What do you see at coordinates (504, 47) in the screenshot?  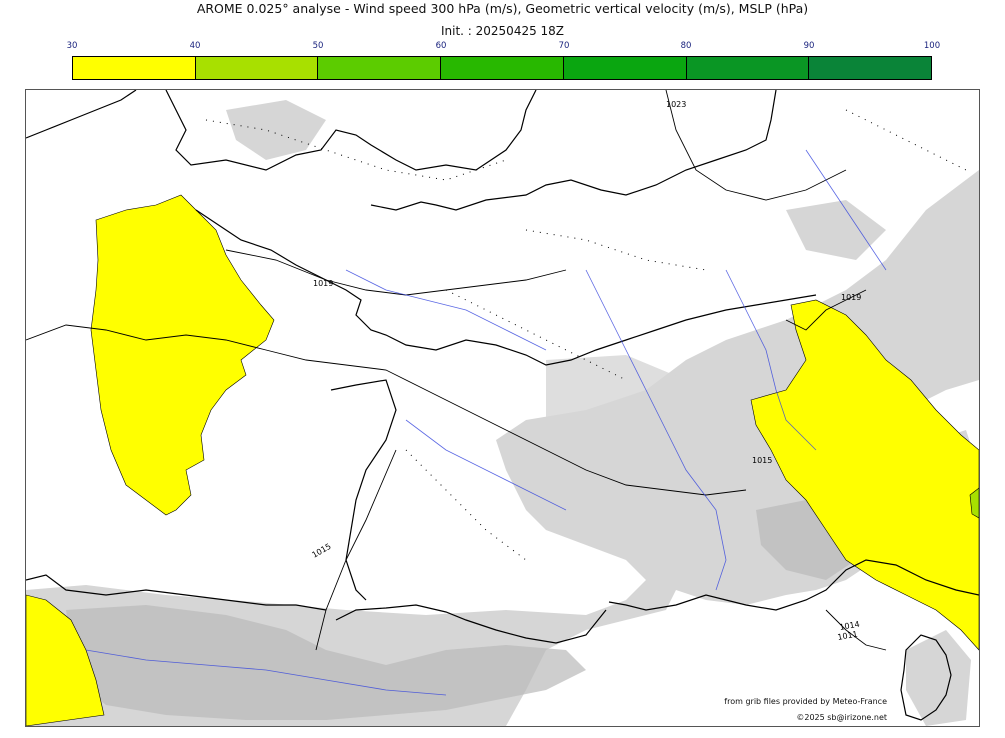 I see `colorbar-ticks: 30 40 50 60 70 80 90 100` at bounding box center [504, 47].